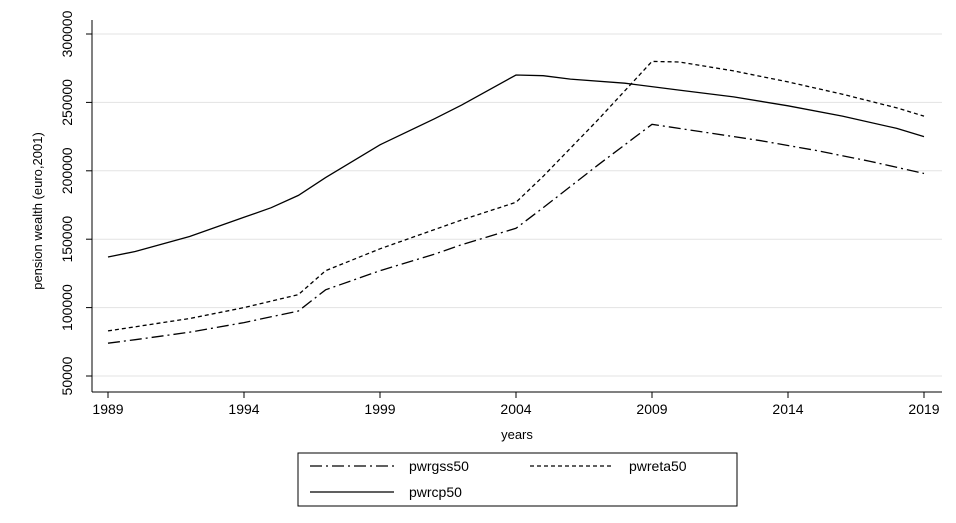  What do you see at coordinates (517, 434) in the screenshot?
I see `x-axis-title: years` at bounding box center [517, 434].